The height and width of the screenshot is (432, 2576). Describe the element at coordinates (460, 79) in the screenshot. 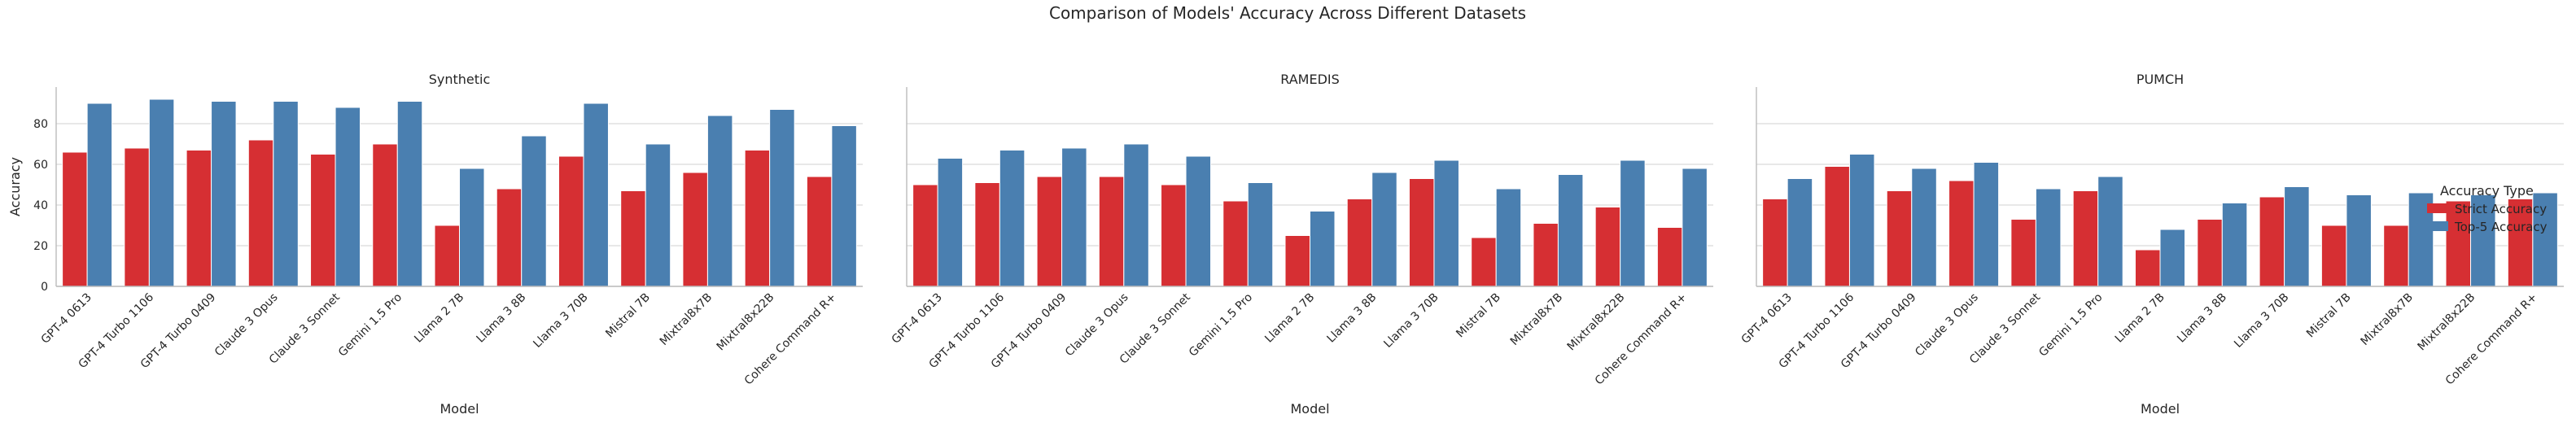

I see `panel-title: Synthetic` at that location.